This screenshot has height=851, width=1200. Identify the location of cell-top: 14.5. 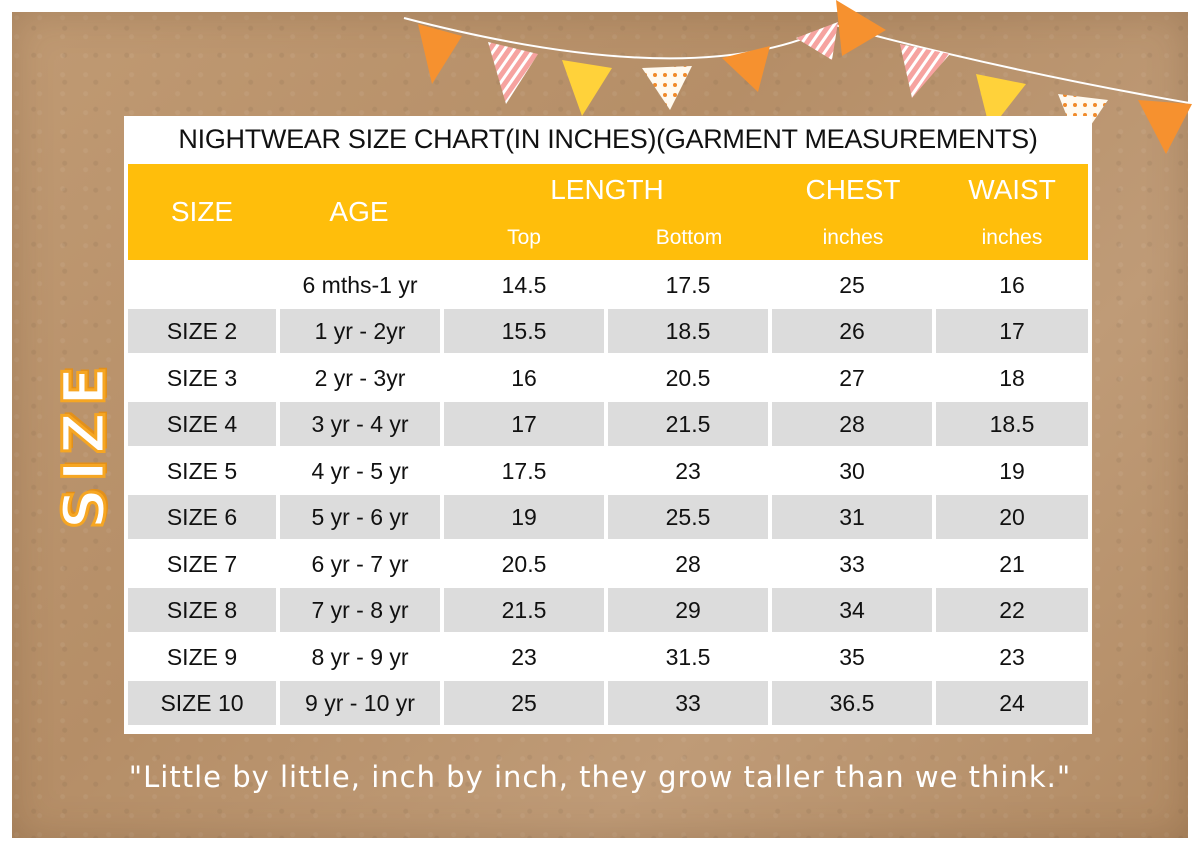
(524, 285).